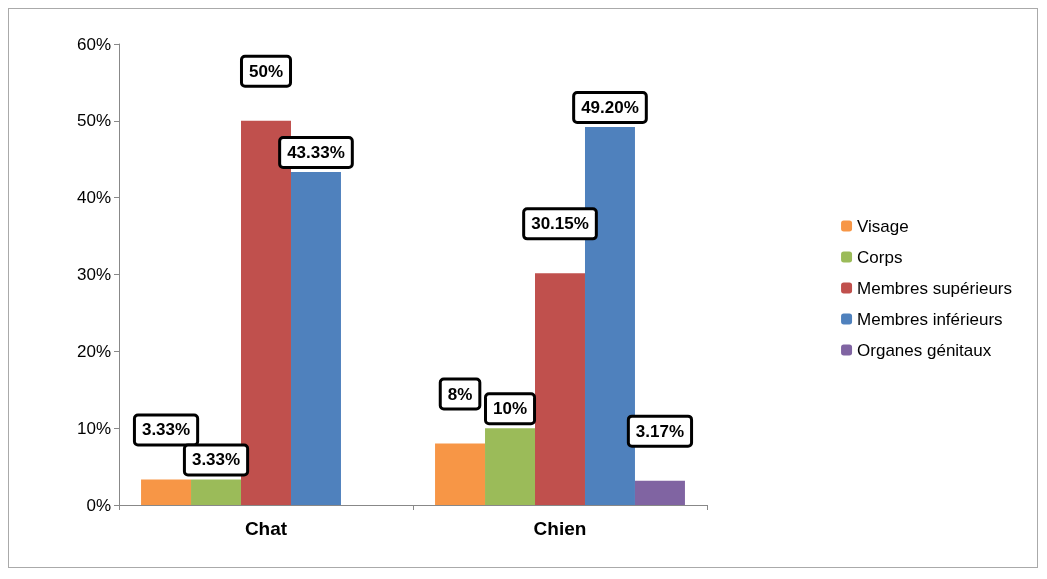  Describe the element at coordinates (510, 409) in the screenshot. I see `data-label: 10%` at that location.